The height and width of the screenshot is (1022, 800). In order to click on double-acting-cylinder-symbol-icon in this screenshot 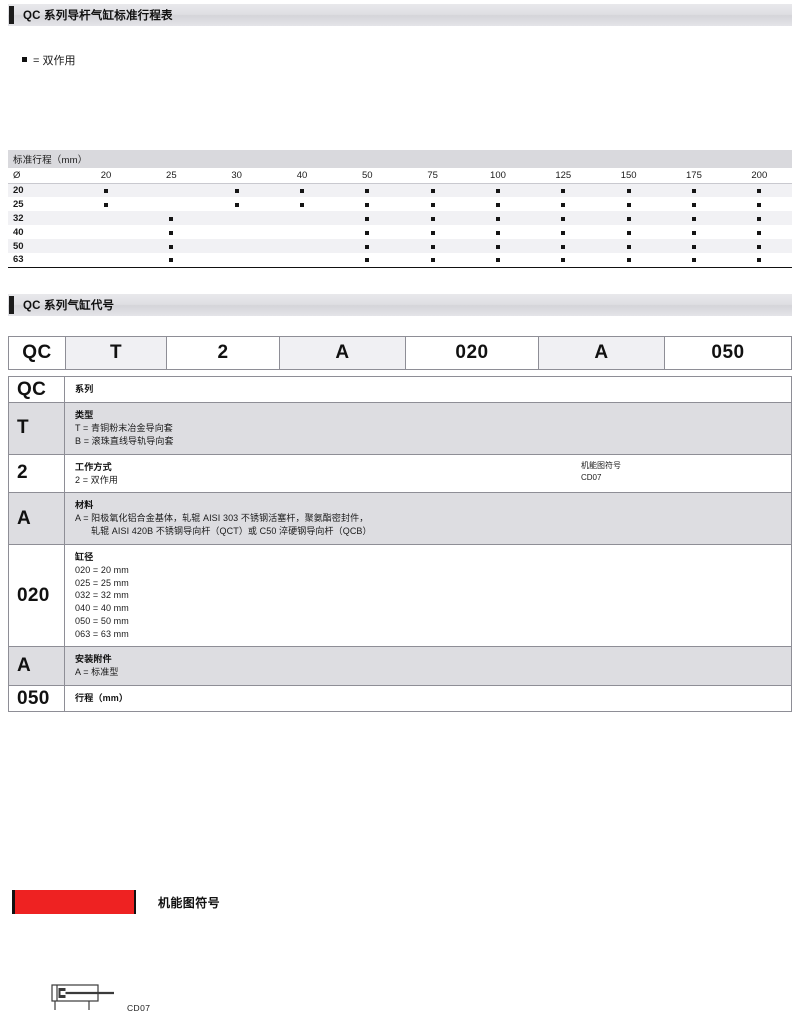, I will do `click(82, 997)`.